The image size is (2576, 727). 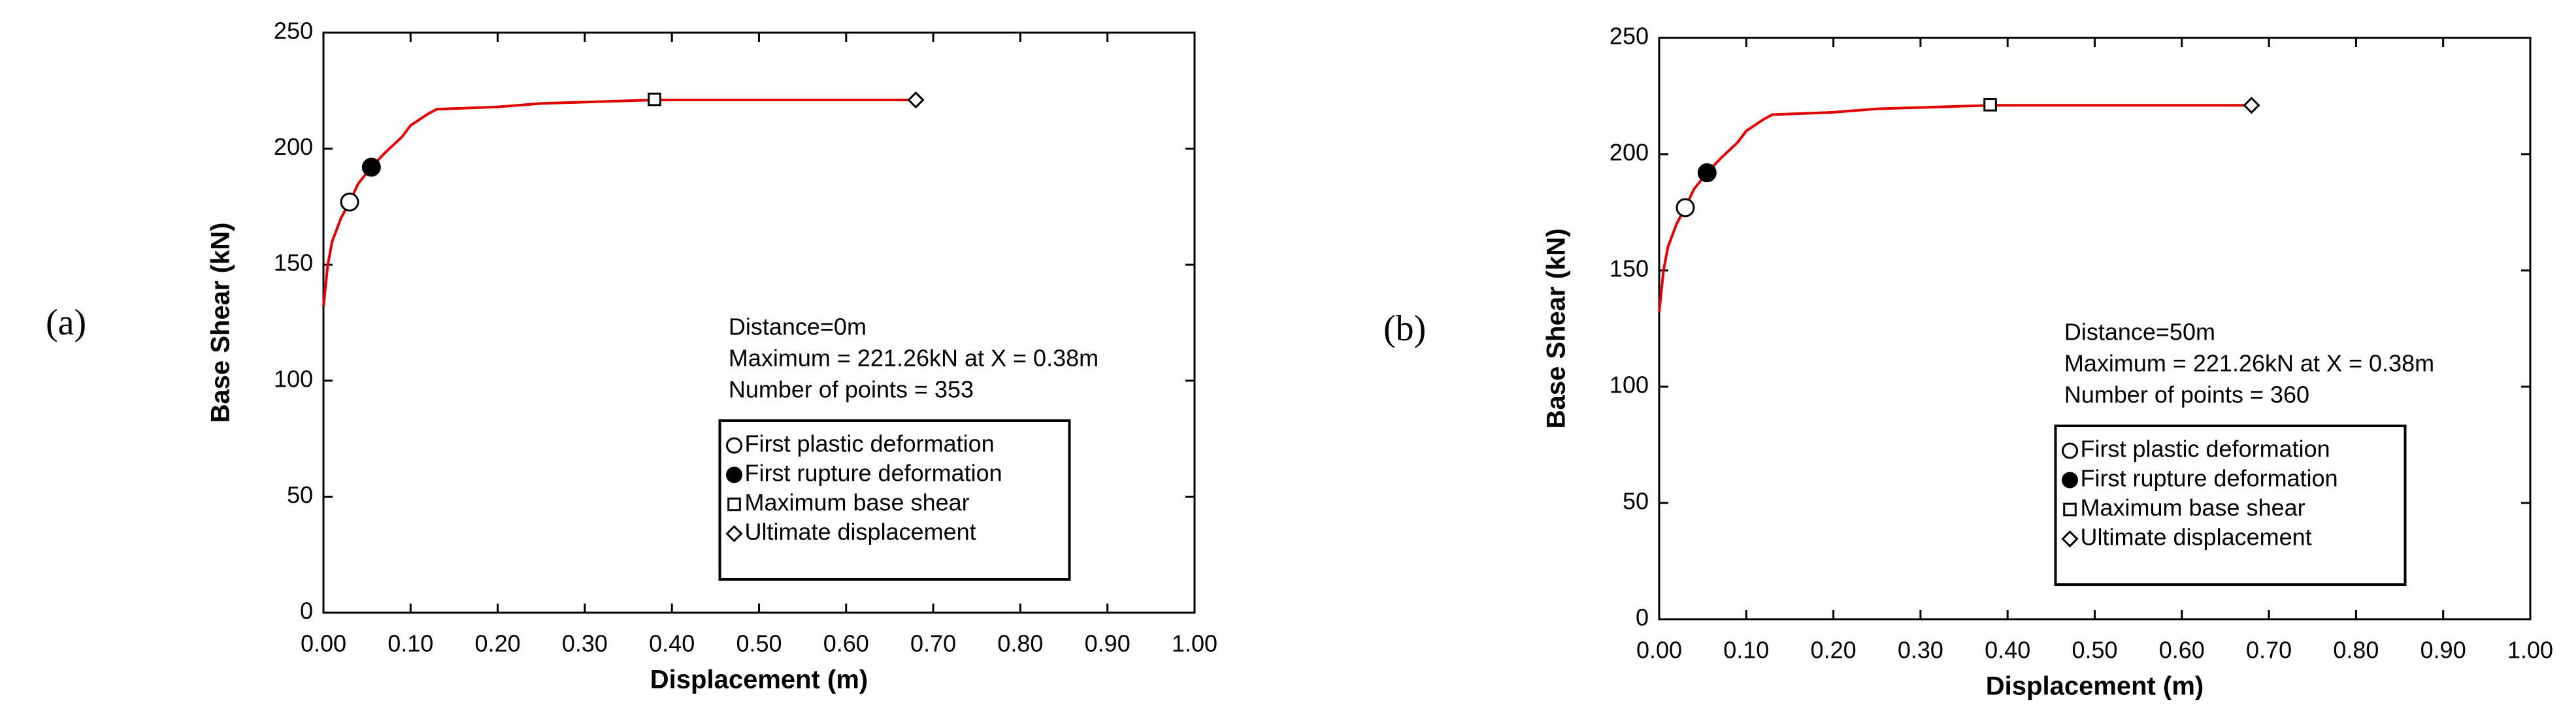 What do you see at coordinates (66, 322) in the screenshot?
I see `panel-label: (a)` at bounding box center [66, 322].